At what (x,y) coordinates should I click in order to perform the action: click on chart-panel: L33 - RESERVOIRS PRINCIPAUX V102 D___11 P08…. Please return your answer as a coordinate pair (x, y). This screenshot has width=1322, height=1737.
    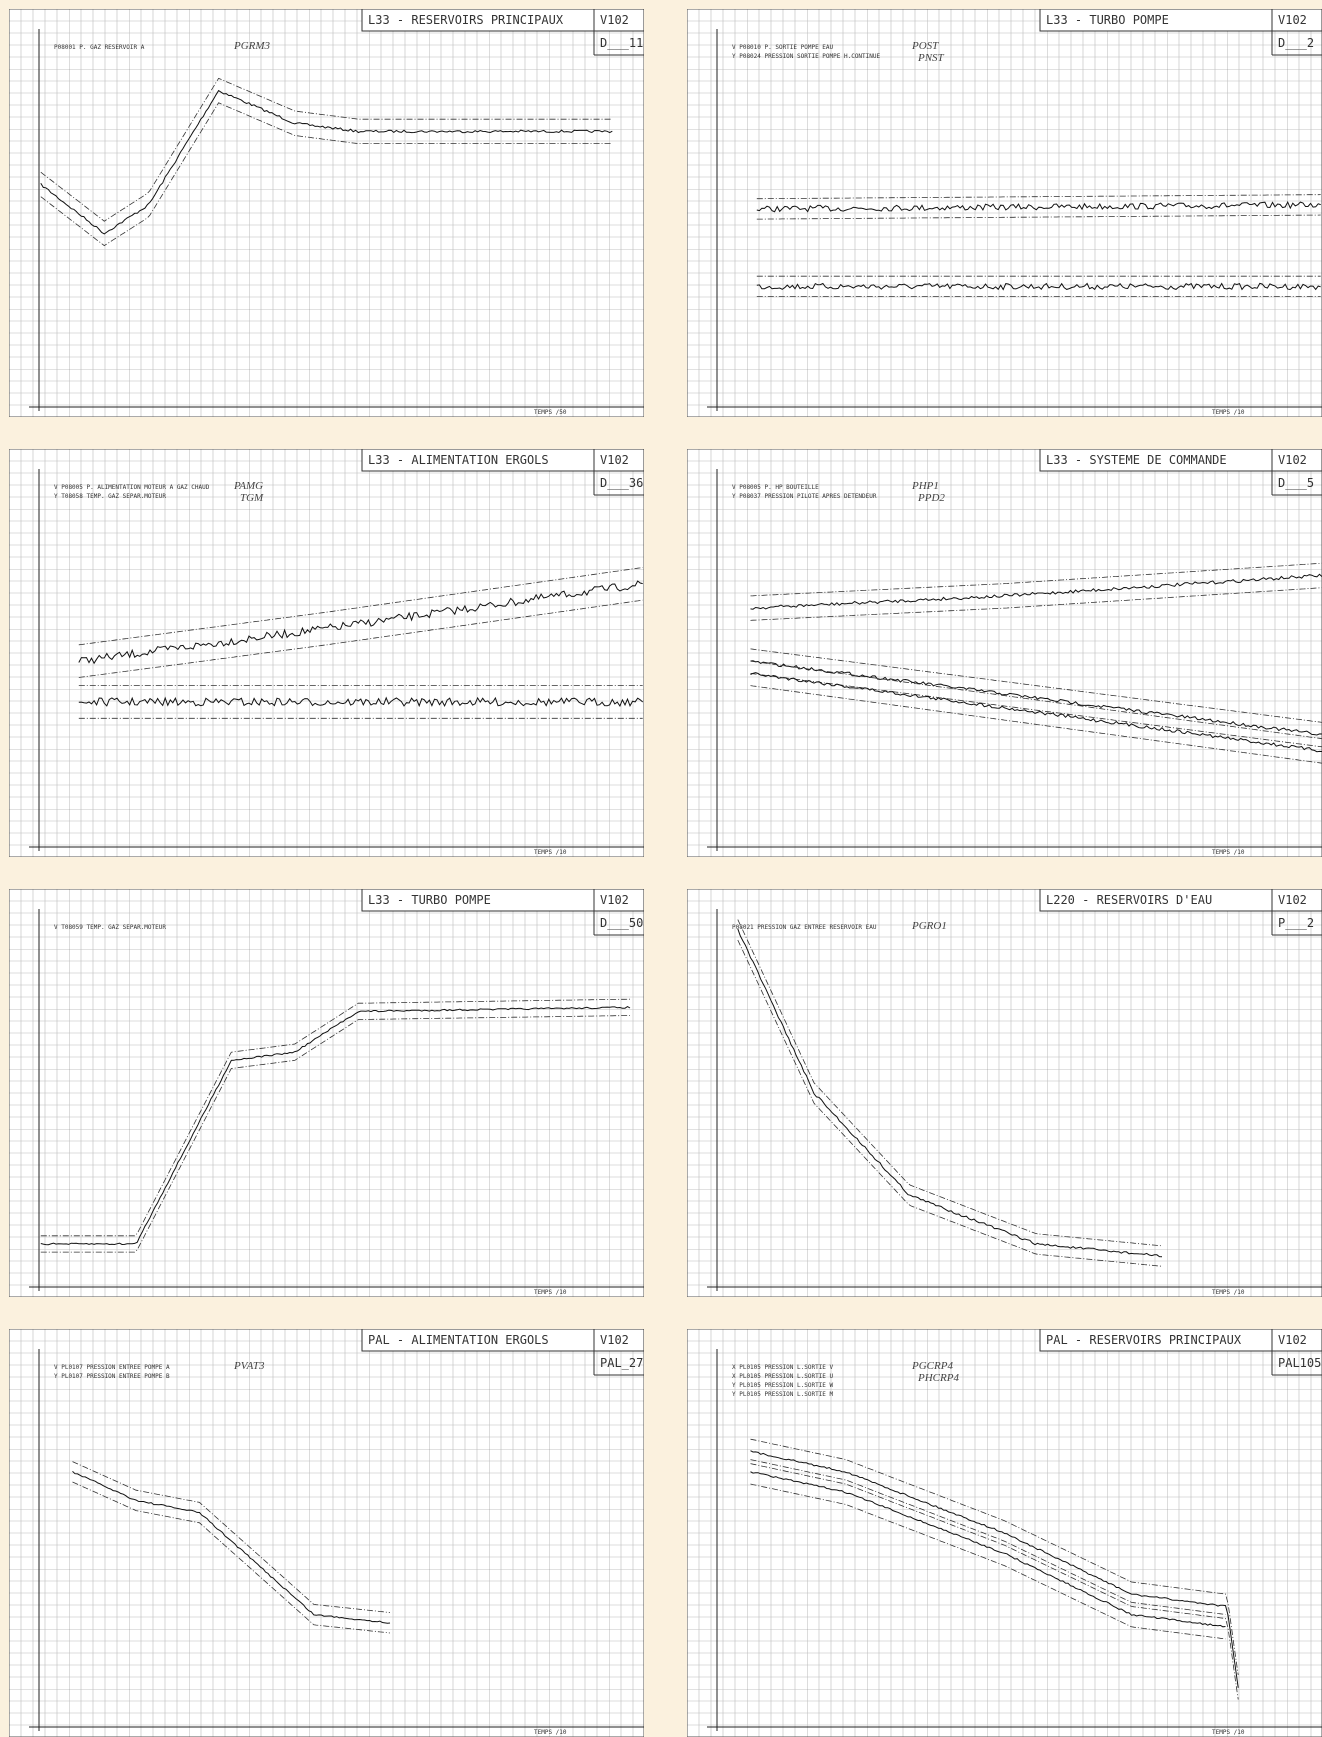
    Looking at the image, I should click on (326, 213).